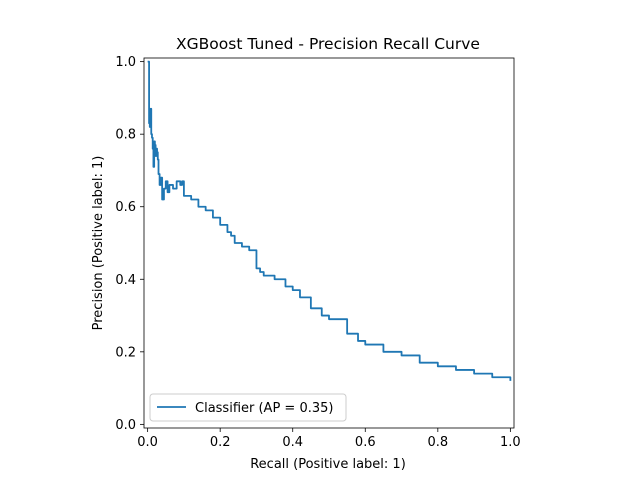 The height and width of the screenshot is (480, 640). Describe the element at coordinates (437, 442) in the screenshot. I see `x-tick-label: 0.8` at that location.